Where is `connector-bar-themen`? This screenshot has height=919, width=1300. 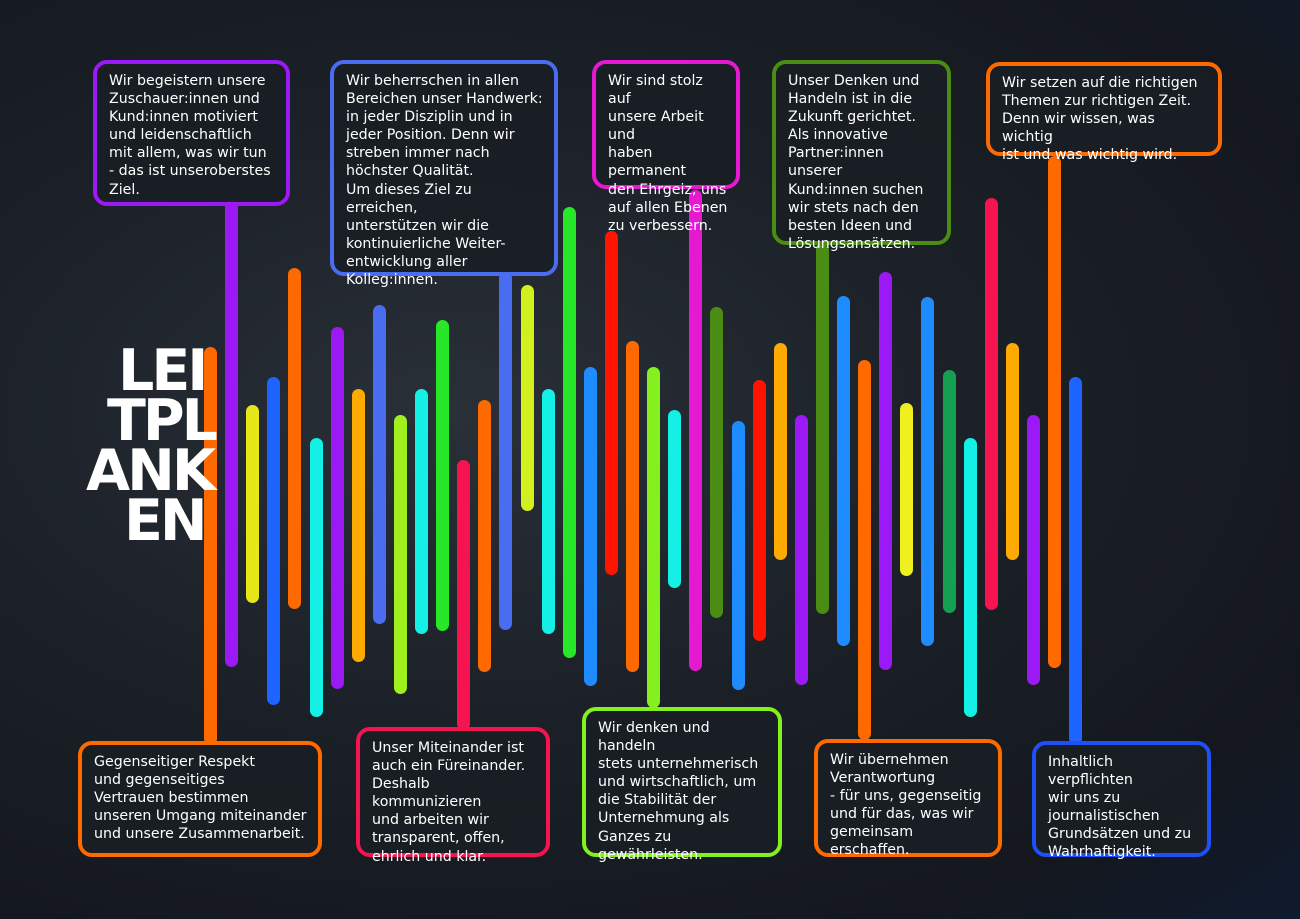
connector-bar-themen is located at coordinates (1054, 412).